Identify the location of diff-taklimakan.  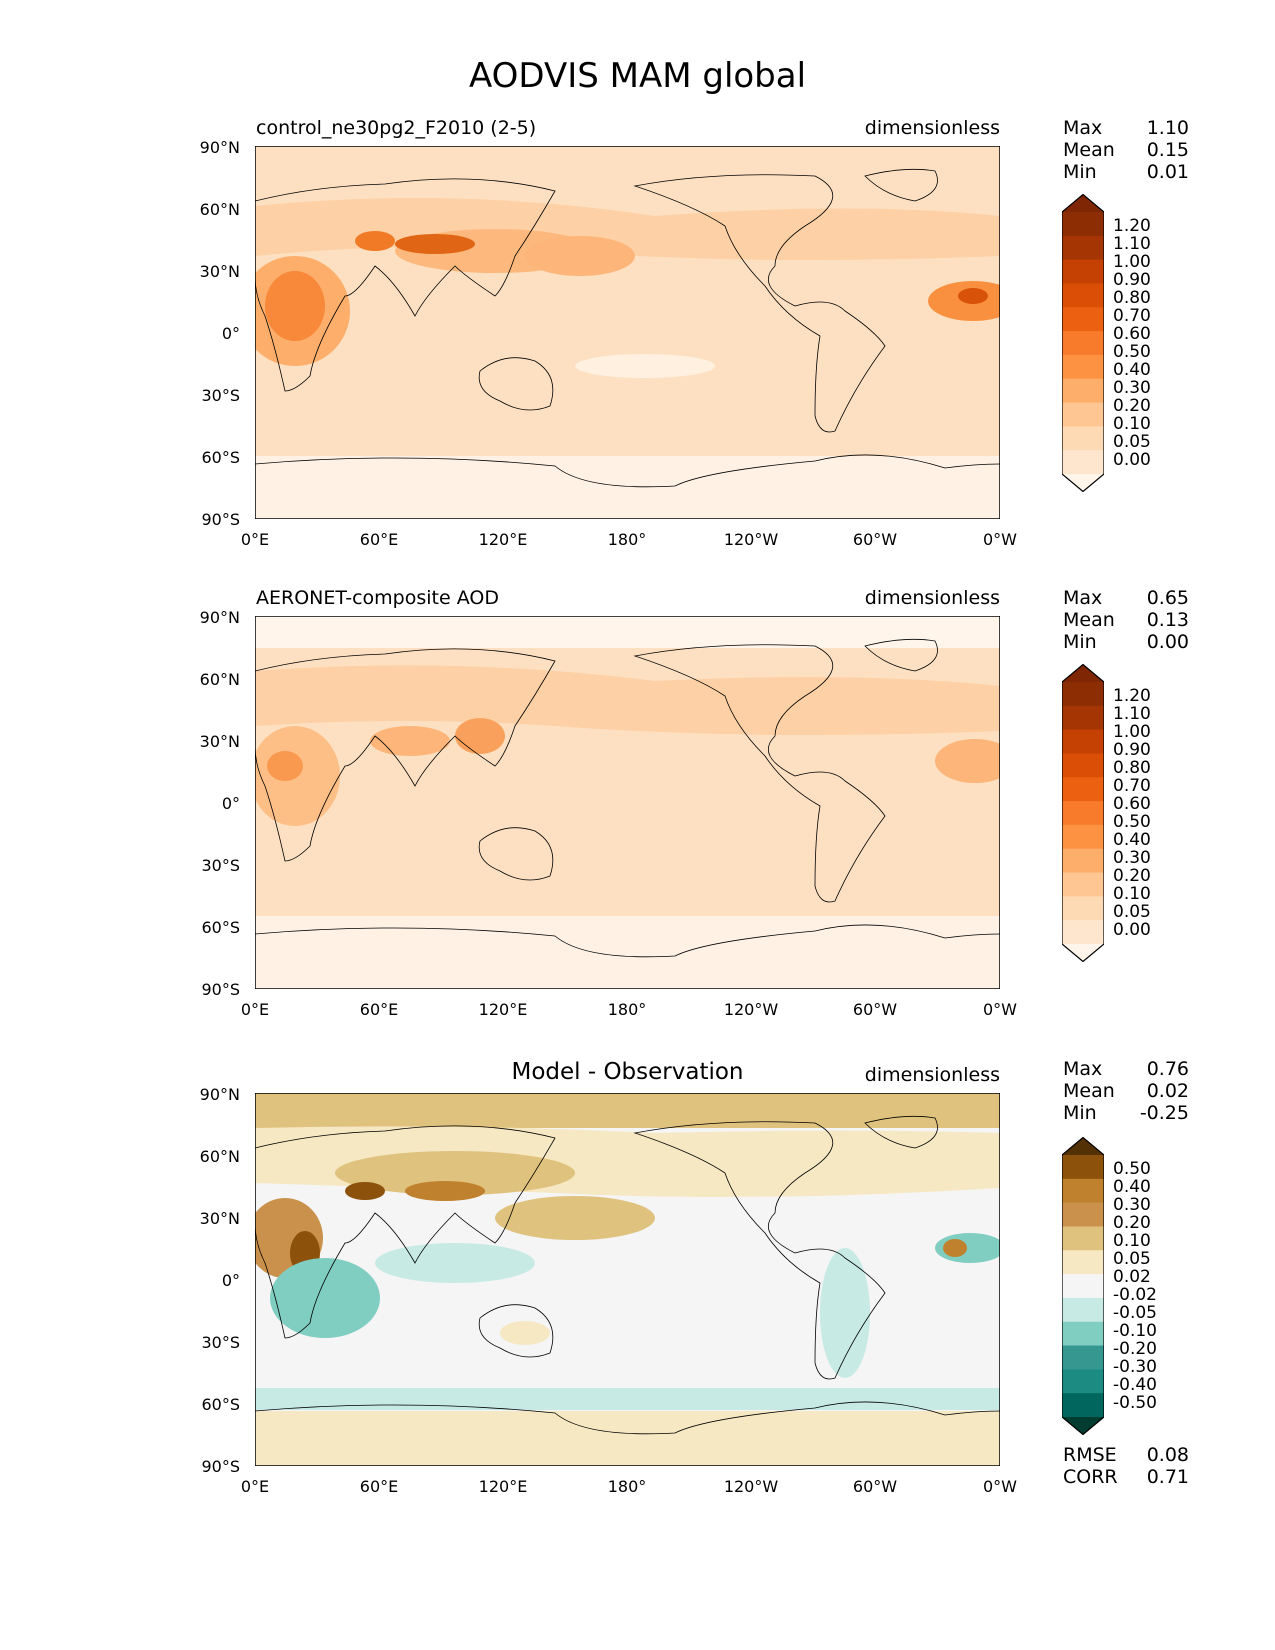
(445, 1191).